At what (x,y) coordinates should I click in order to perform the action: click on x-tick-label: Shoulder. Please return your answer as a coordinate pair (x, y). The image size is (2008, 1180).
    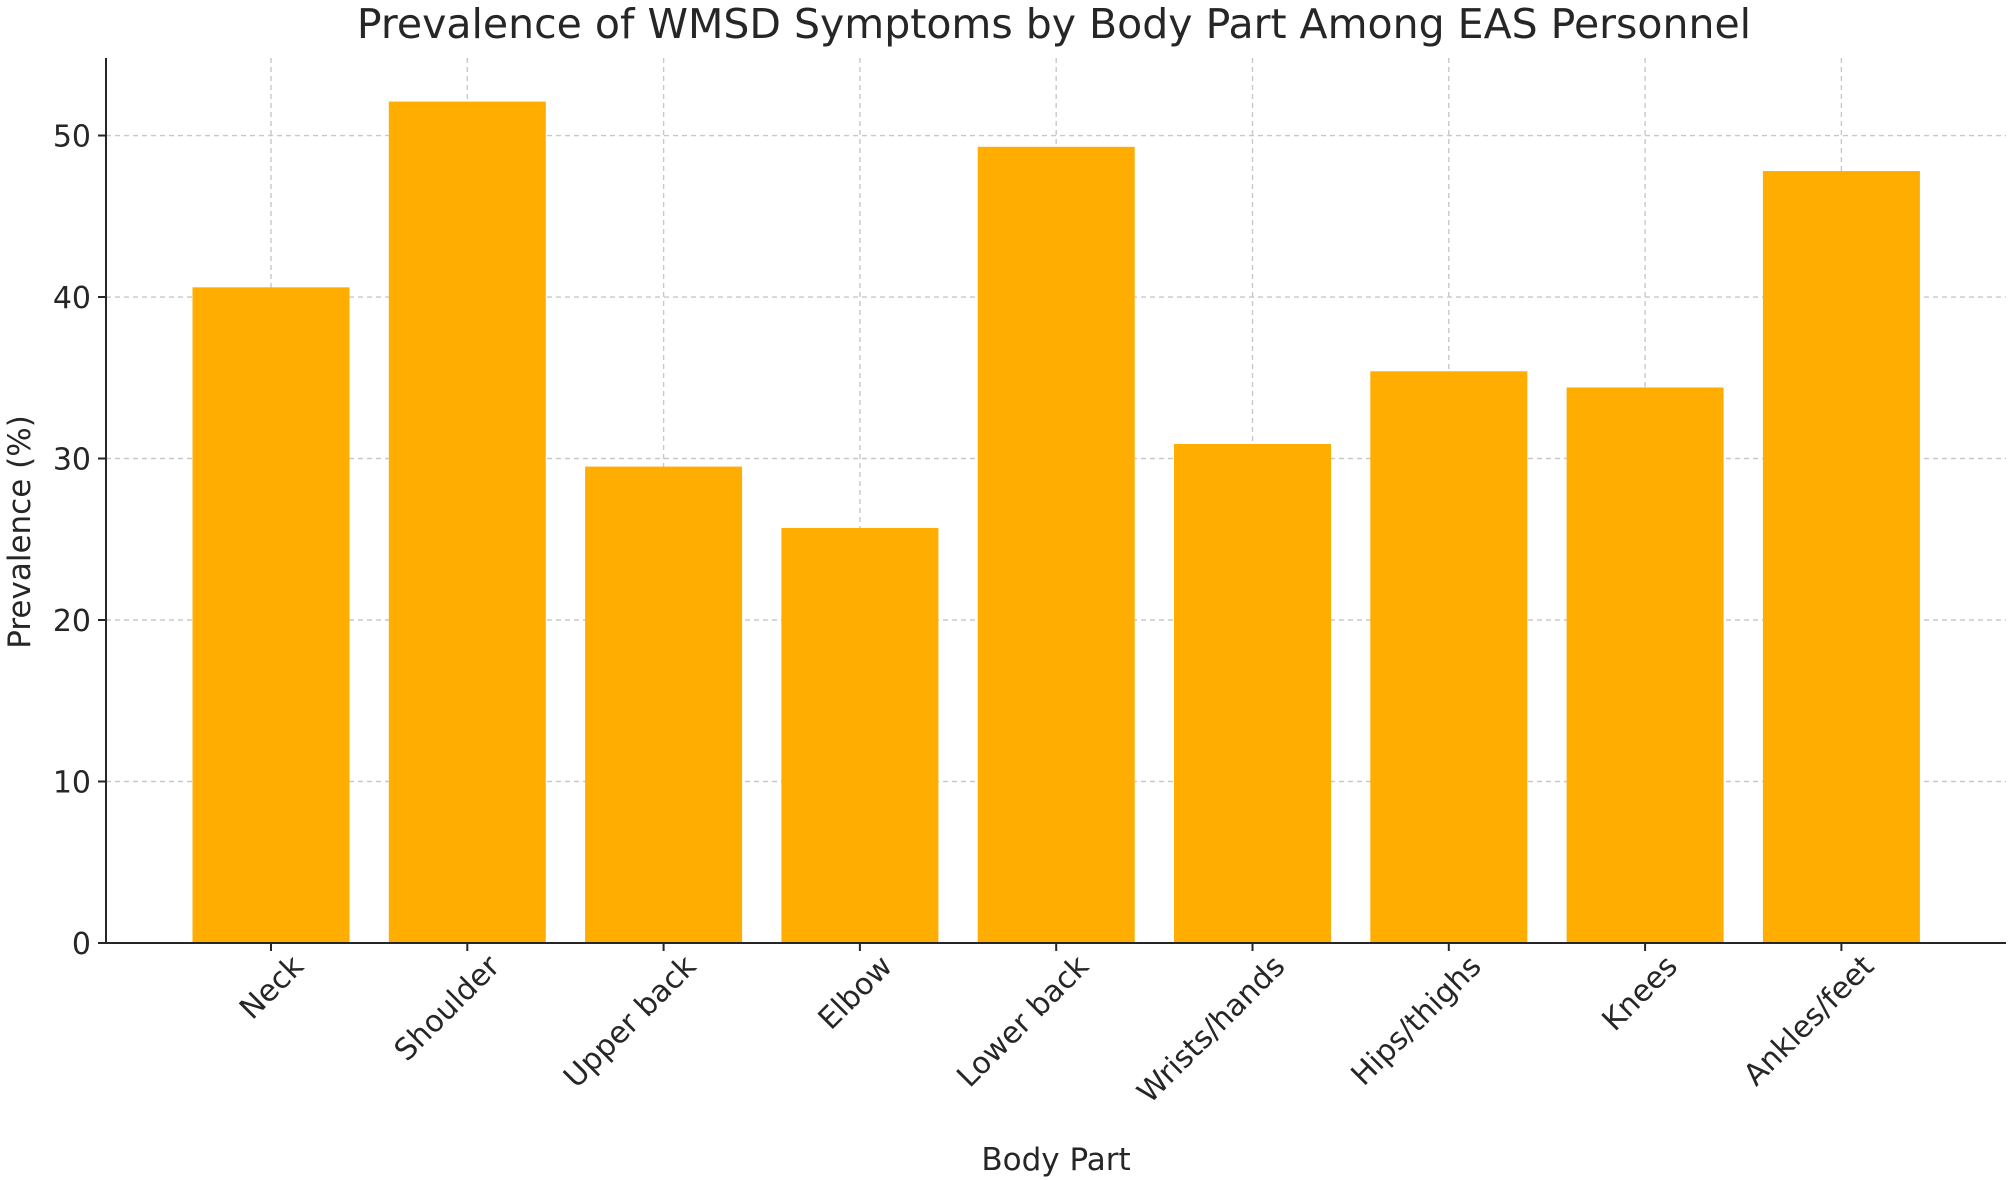
    Looking at the image, I should click on (448, 1008).